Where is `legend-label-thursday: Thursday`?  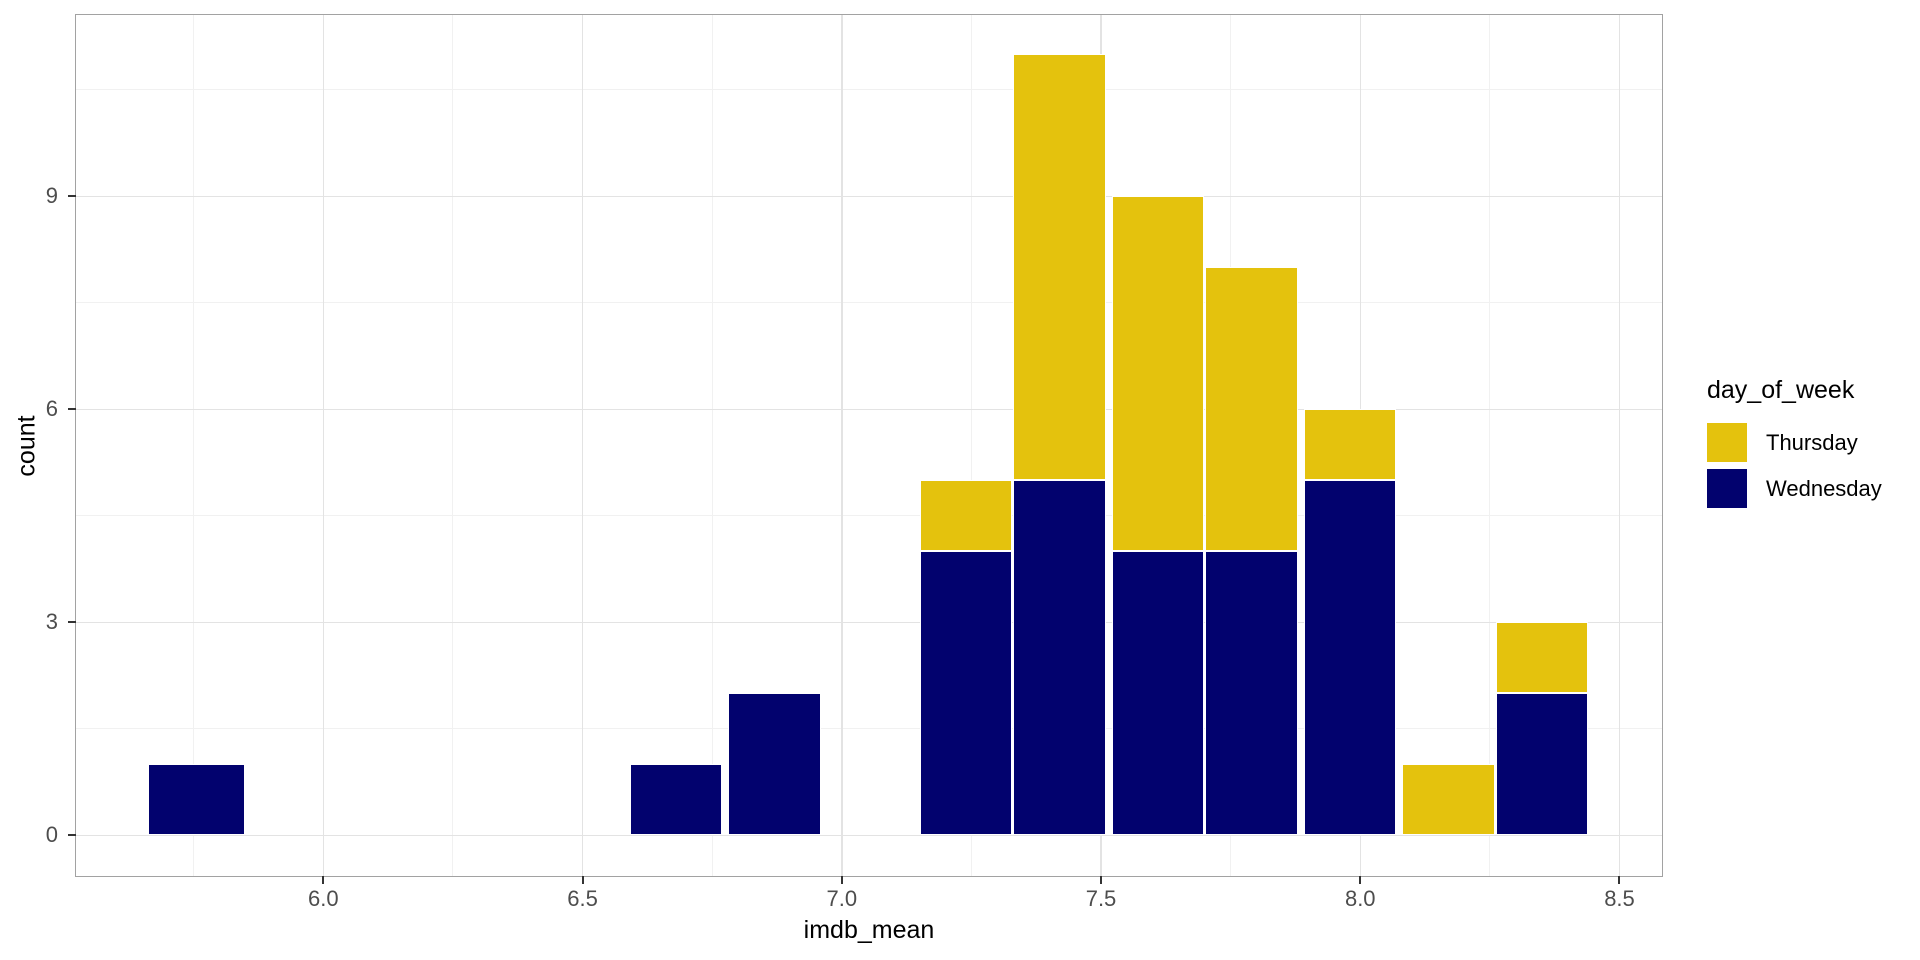 legend-label-thursday: Thursday is located at coordinates (1812, 442).